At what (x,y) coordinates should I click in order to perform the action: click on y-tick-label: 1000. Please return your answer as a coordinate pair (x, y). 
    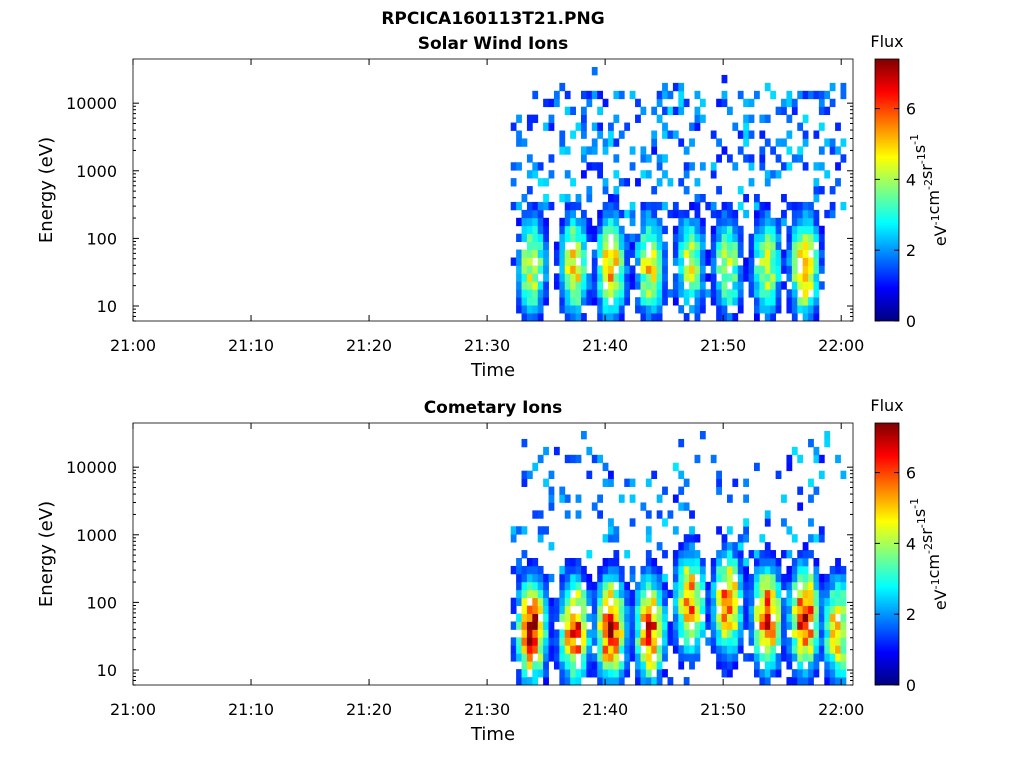
    Looking at the image, I should click on (96, 171).